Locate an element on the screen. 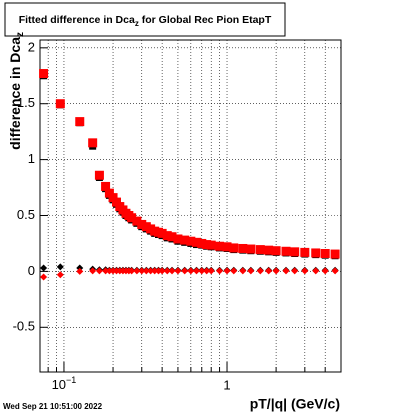  x-tick-label: 10−1 is located at coordinates (64, 383).